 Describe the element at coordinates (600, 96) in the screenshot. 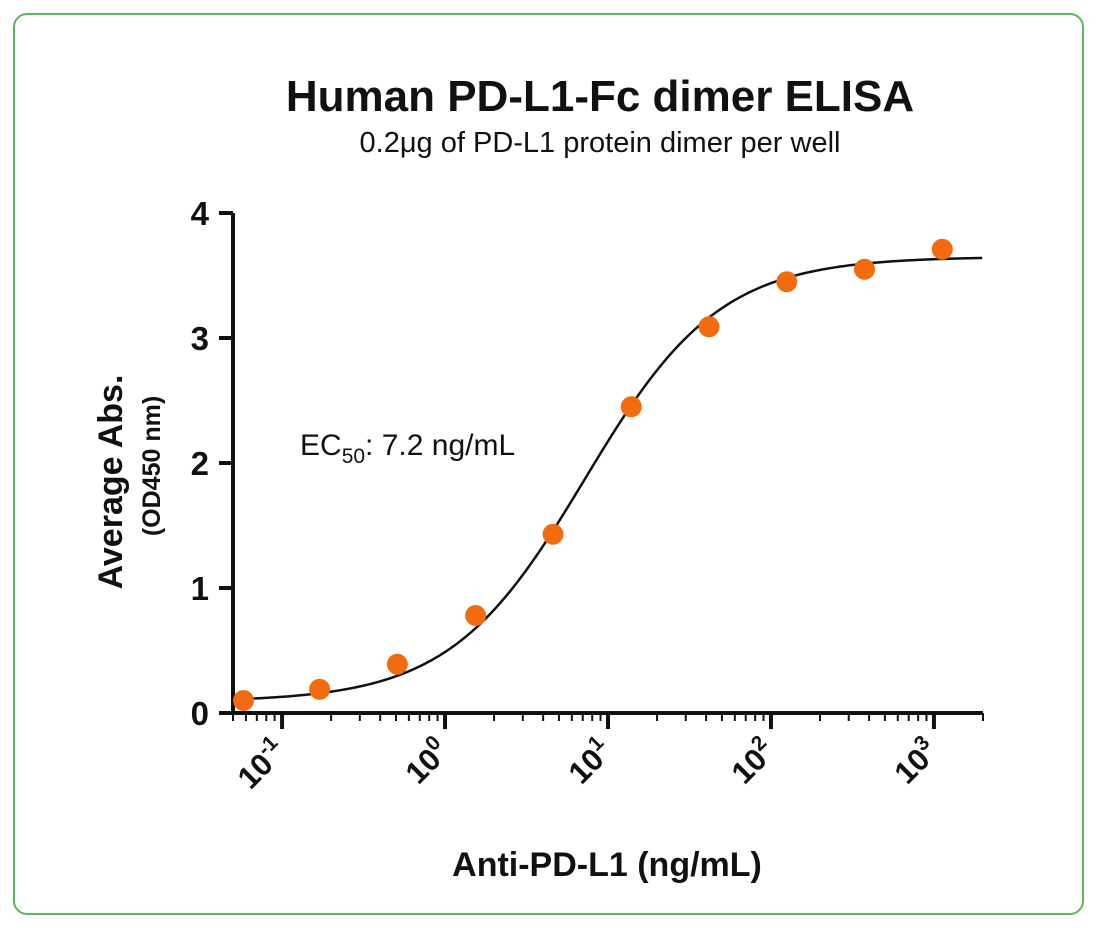

I see `chart-title: Human PD-L1-Fc dimer ELISA` at that location.